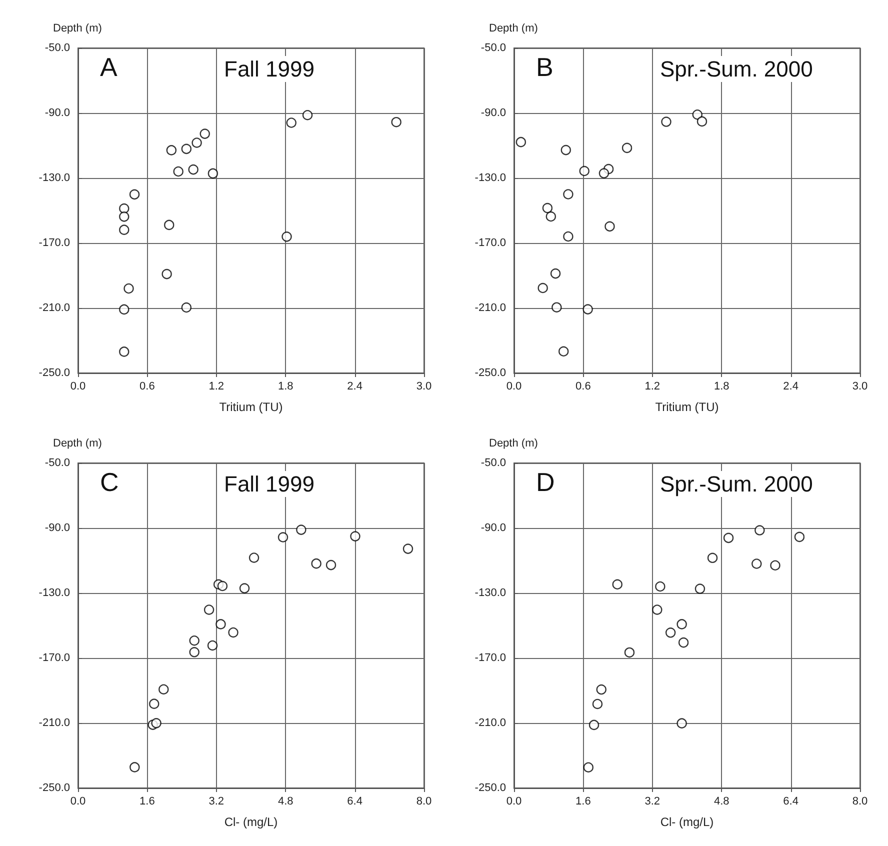 The width and height of the screenshot is (888, 846). What do you see at coordinates (109, 67) in the screenshot?
I see `annotation: A` at bounding box center [109, 67].